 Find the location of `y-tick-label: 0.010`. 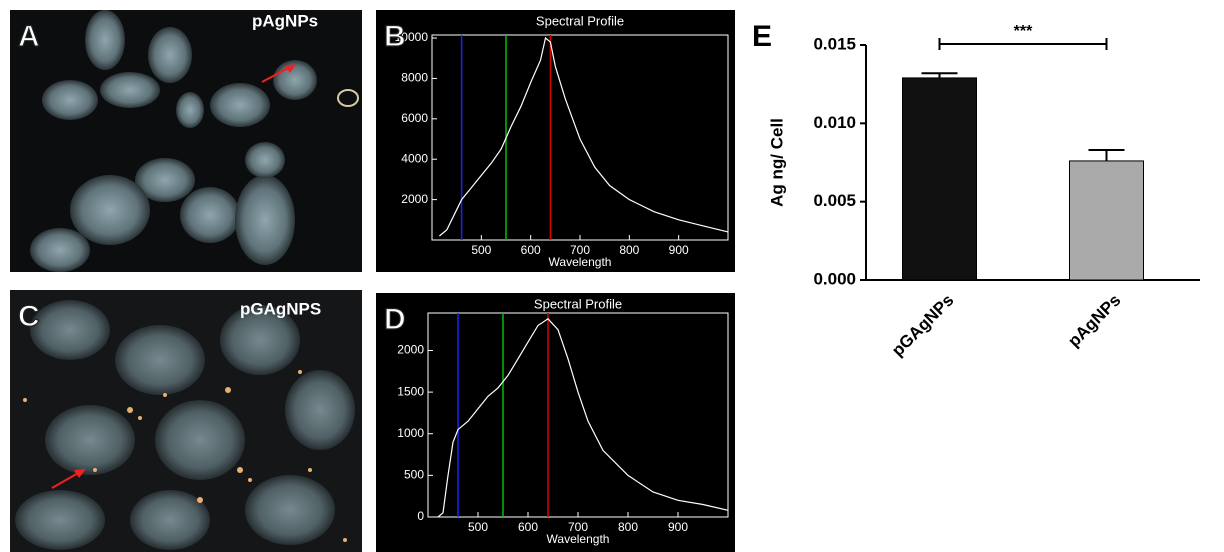

y-tick-label: 0.010 is located at coordinates (834, 122).